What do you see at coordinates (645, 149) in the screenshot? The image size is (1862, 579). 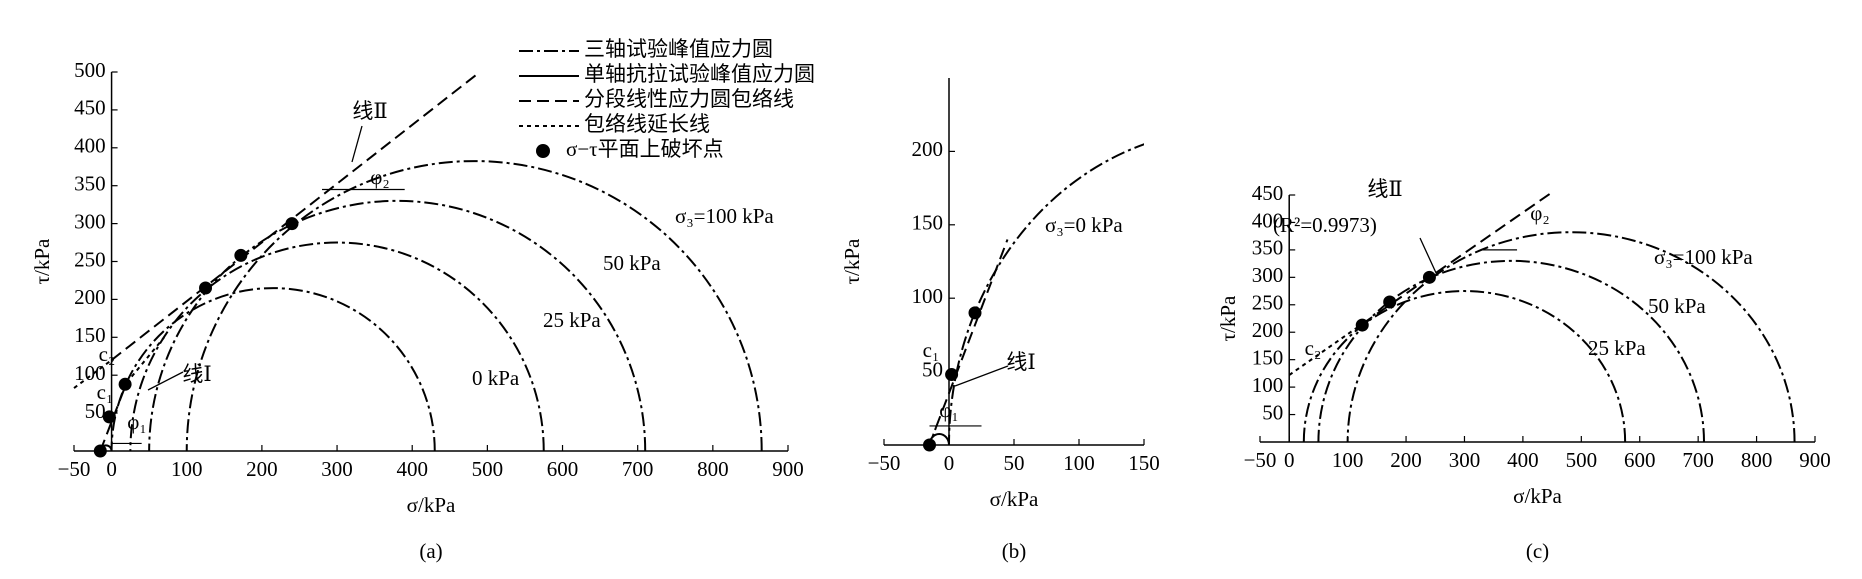 I see `legend-label: σ−τ平面上破坏点` at bounding box center [645, 149].